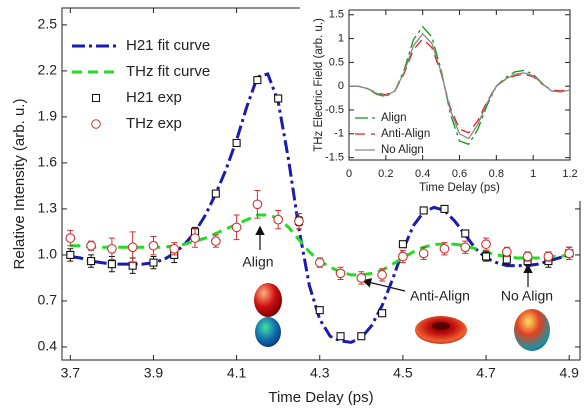  What do you see at coordinates (339, 134) in the screenshot?
I see `y-tick-label: -1` at bounding box center [339, 134].